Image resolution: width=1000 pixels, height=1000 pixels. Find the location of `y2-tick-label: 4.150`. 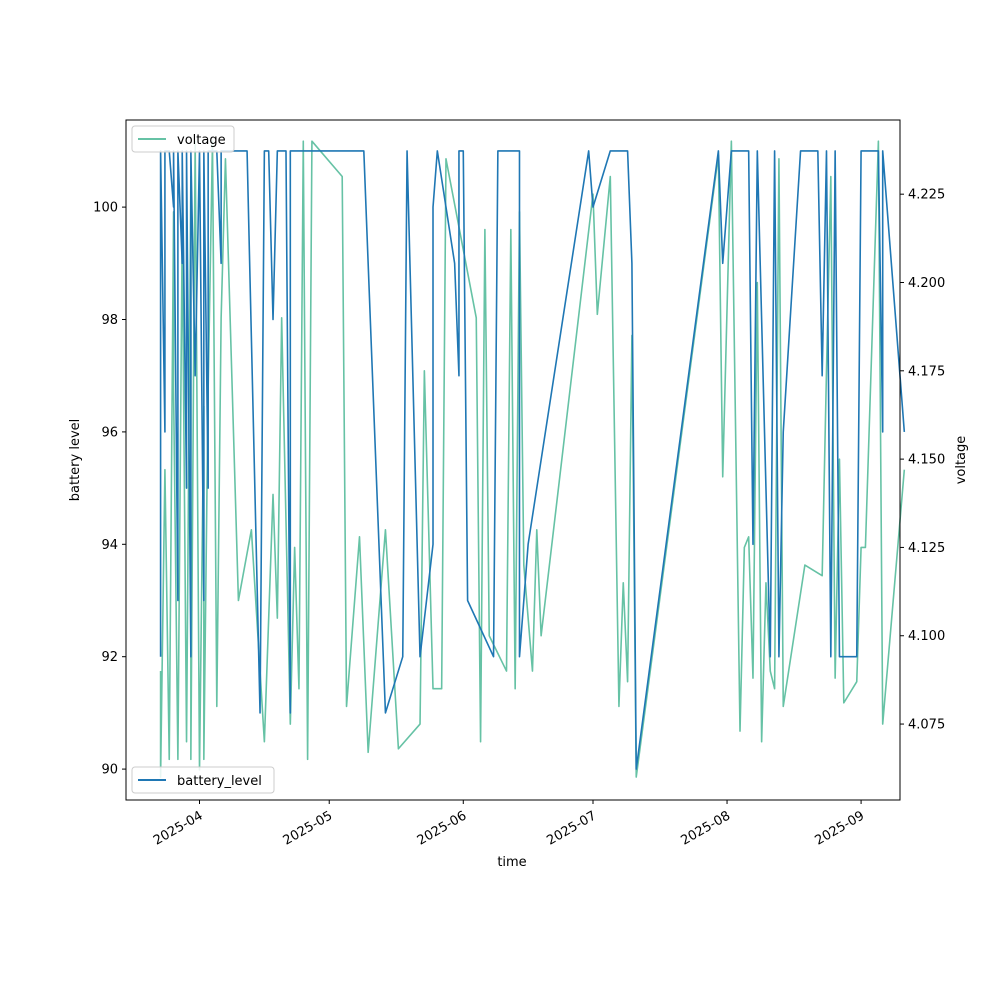

y2-tick-label: 4.150 is located at coordinates (926, 460).